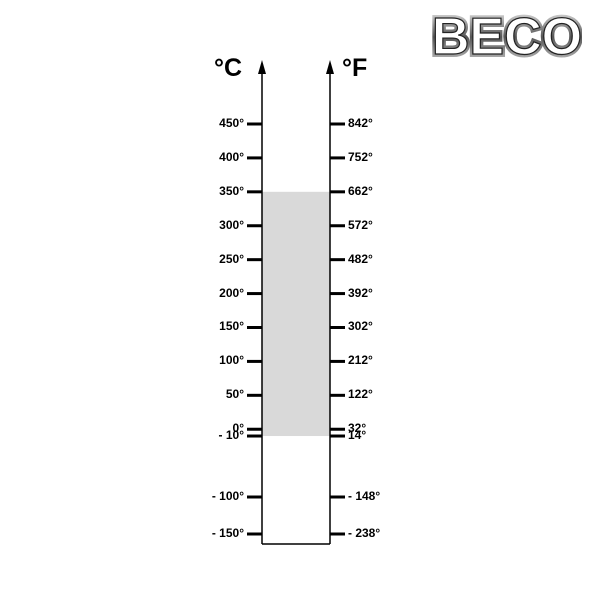  What do you see at coordinates (357, 435) in the screenshot?
I see `fahrenheit-tick-label: 14°` at bounding box center [357, 435].